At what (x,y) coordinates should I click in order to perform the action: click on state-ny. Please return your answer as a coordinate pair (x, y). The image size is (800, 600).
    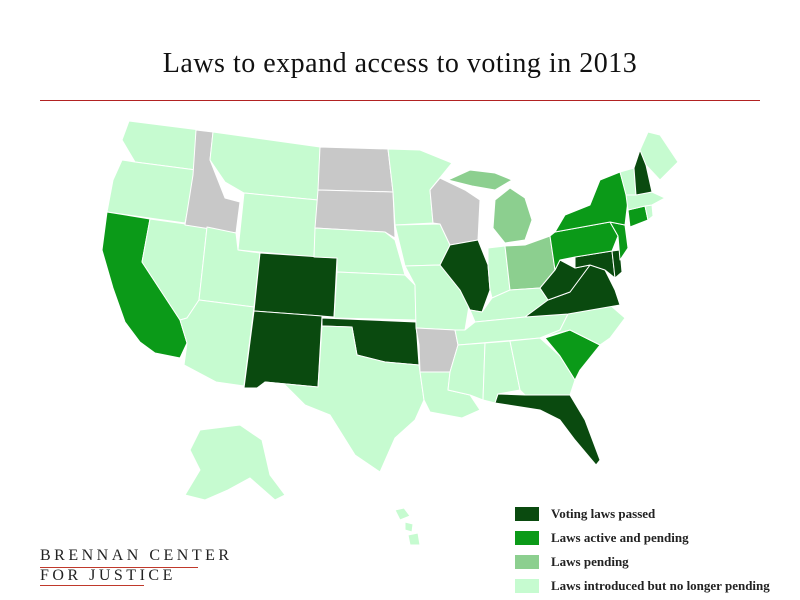
    Looking at the image, I should click on (591, 202).